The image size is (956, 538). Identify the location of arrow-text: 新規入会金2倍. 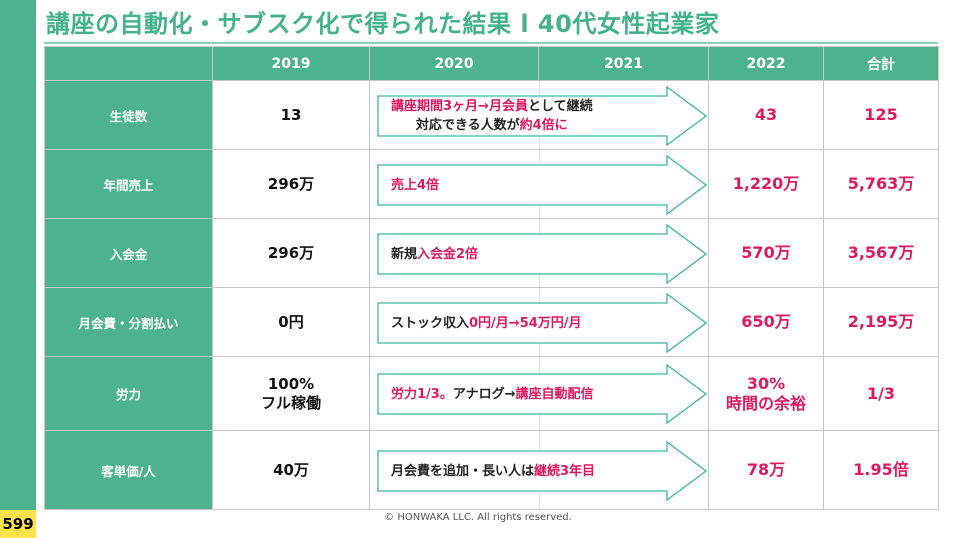
(521, 254).